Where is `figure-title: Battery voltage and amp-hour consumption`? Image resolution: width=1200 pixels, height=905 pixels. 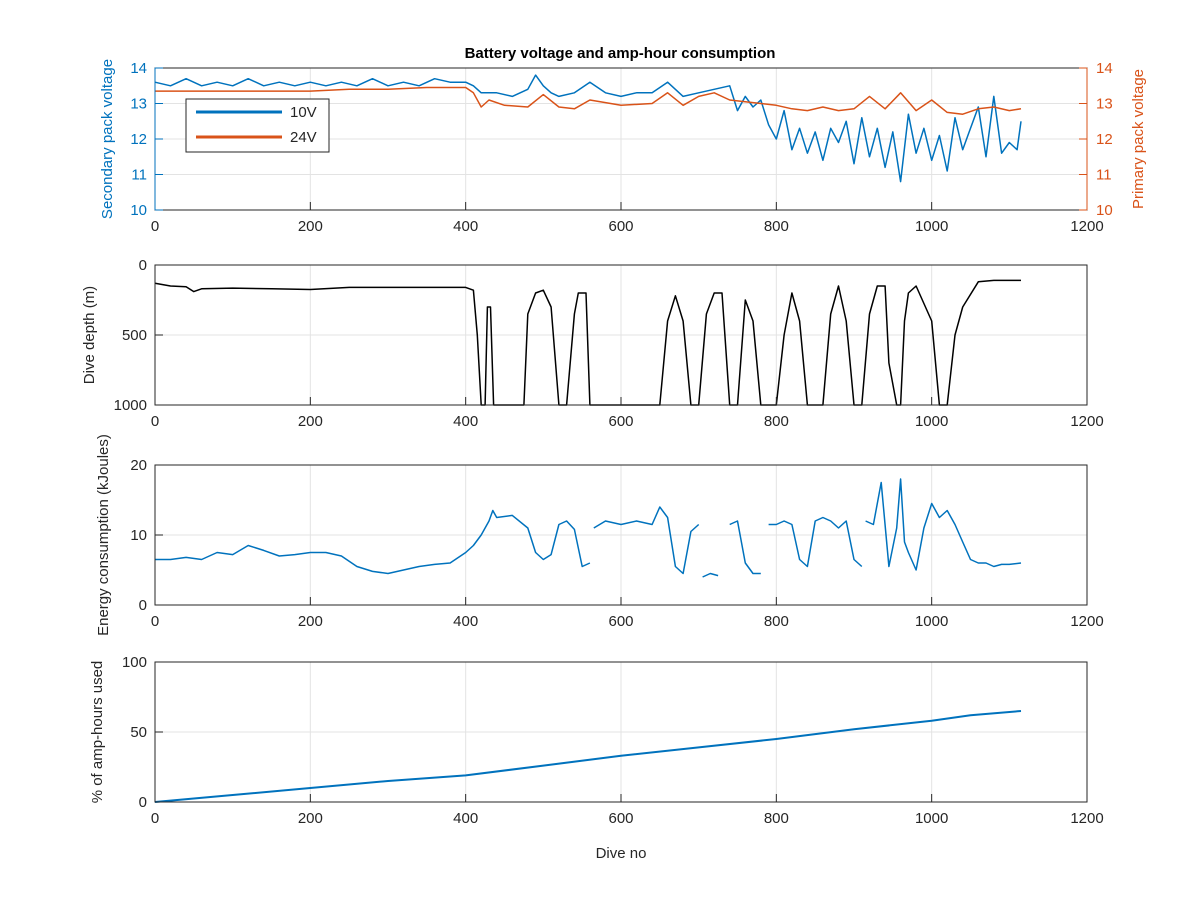 figure-title: Battery voltage and amp-hour consumption is located at coordinates (620, 53).